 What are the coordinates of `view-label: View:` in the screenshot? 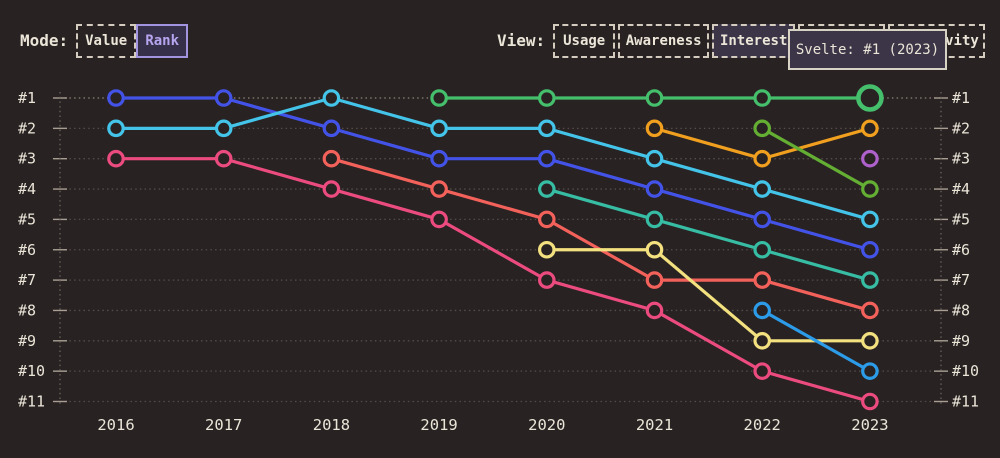 It's located at (521, 40).